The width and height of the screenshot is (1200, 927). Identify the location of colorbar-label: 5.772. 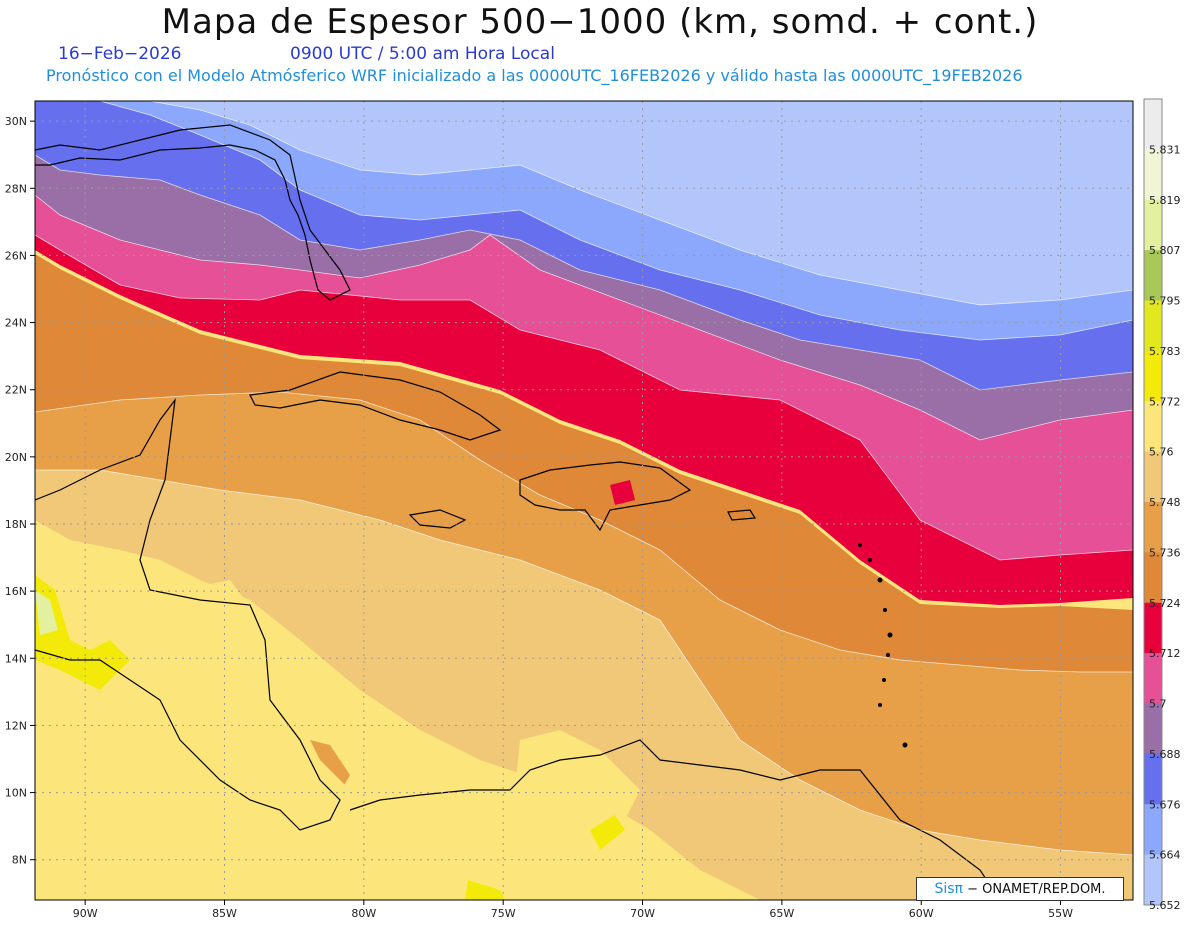
(1165, 401).